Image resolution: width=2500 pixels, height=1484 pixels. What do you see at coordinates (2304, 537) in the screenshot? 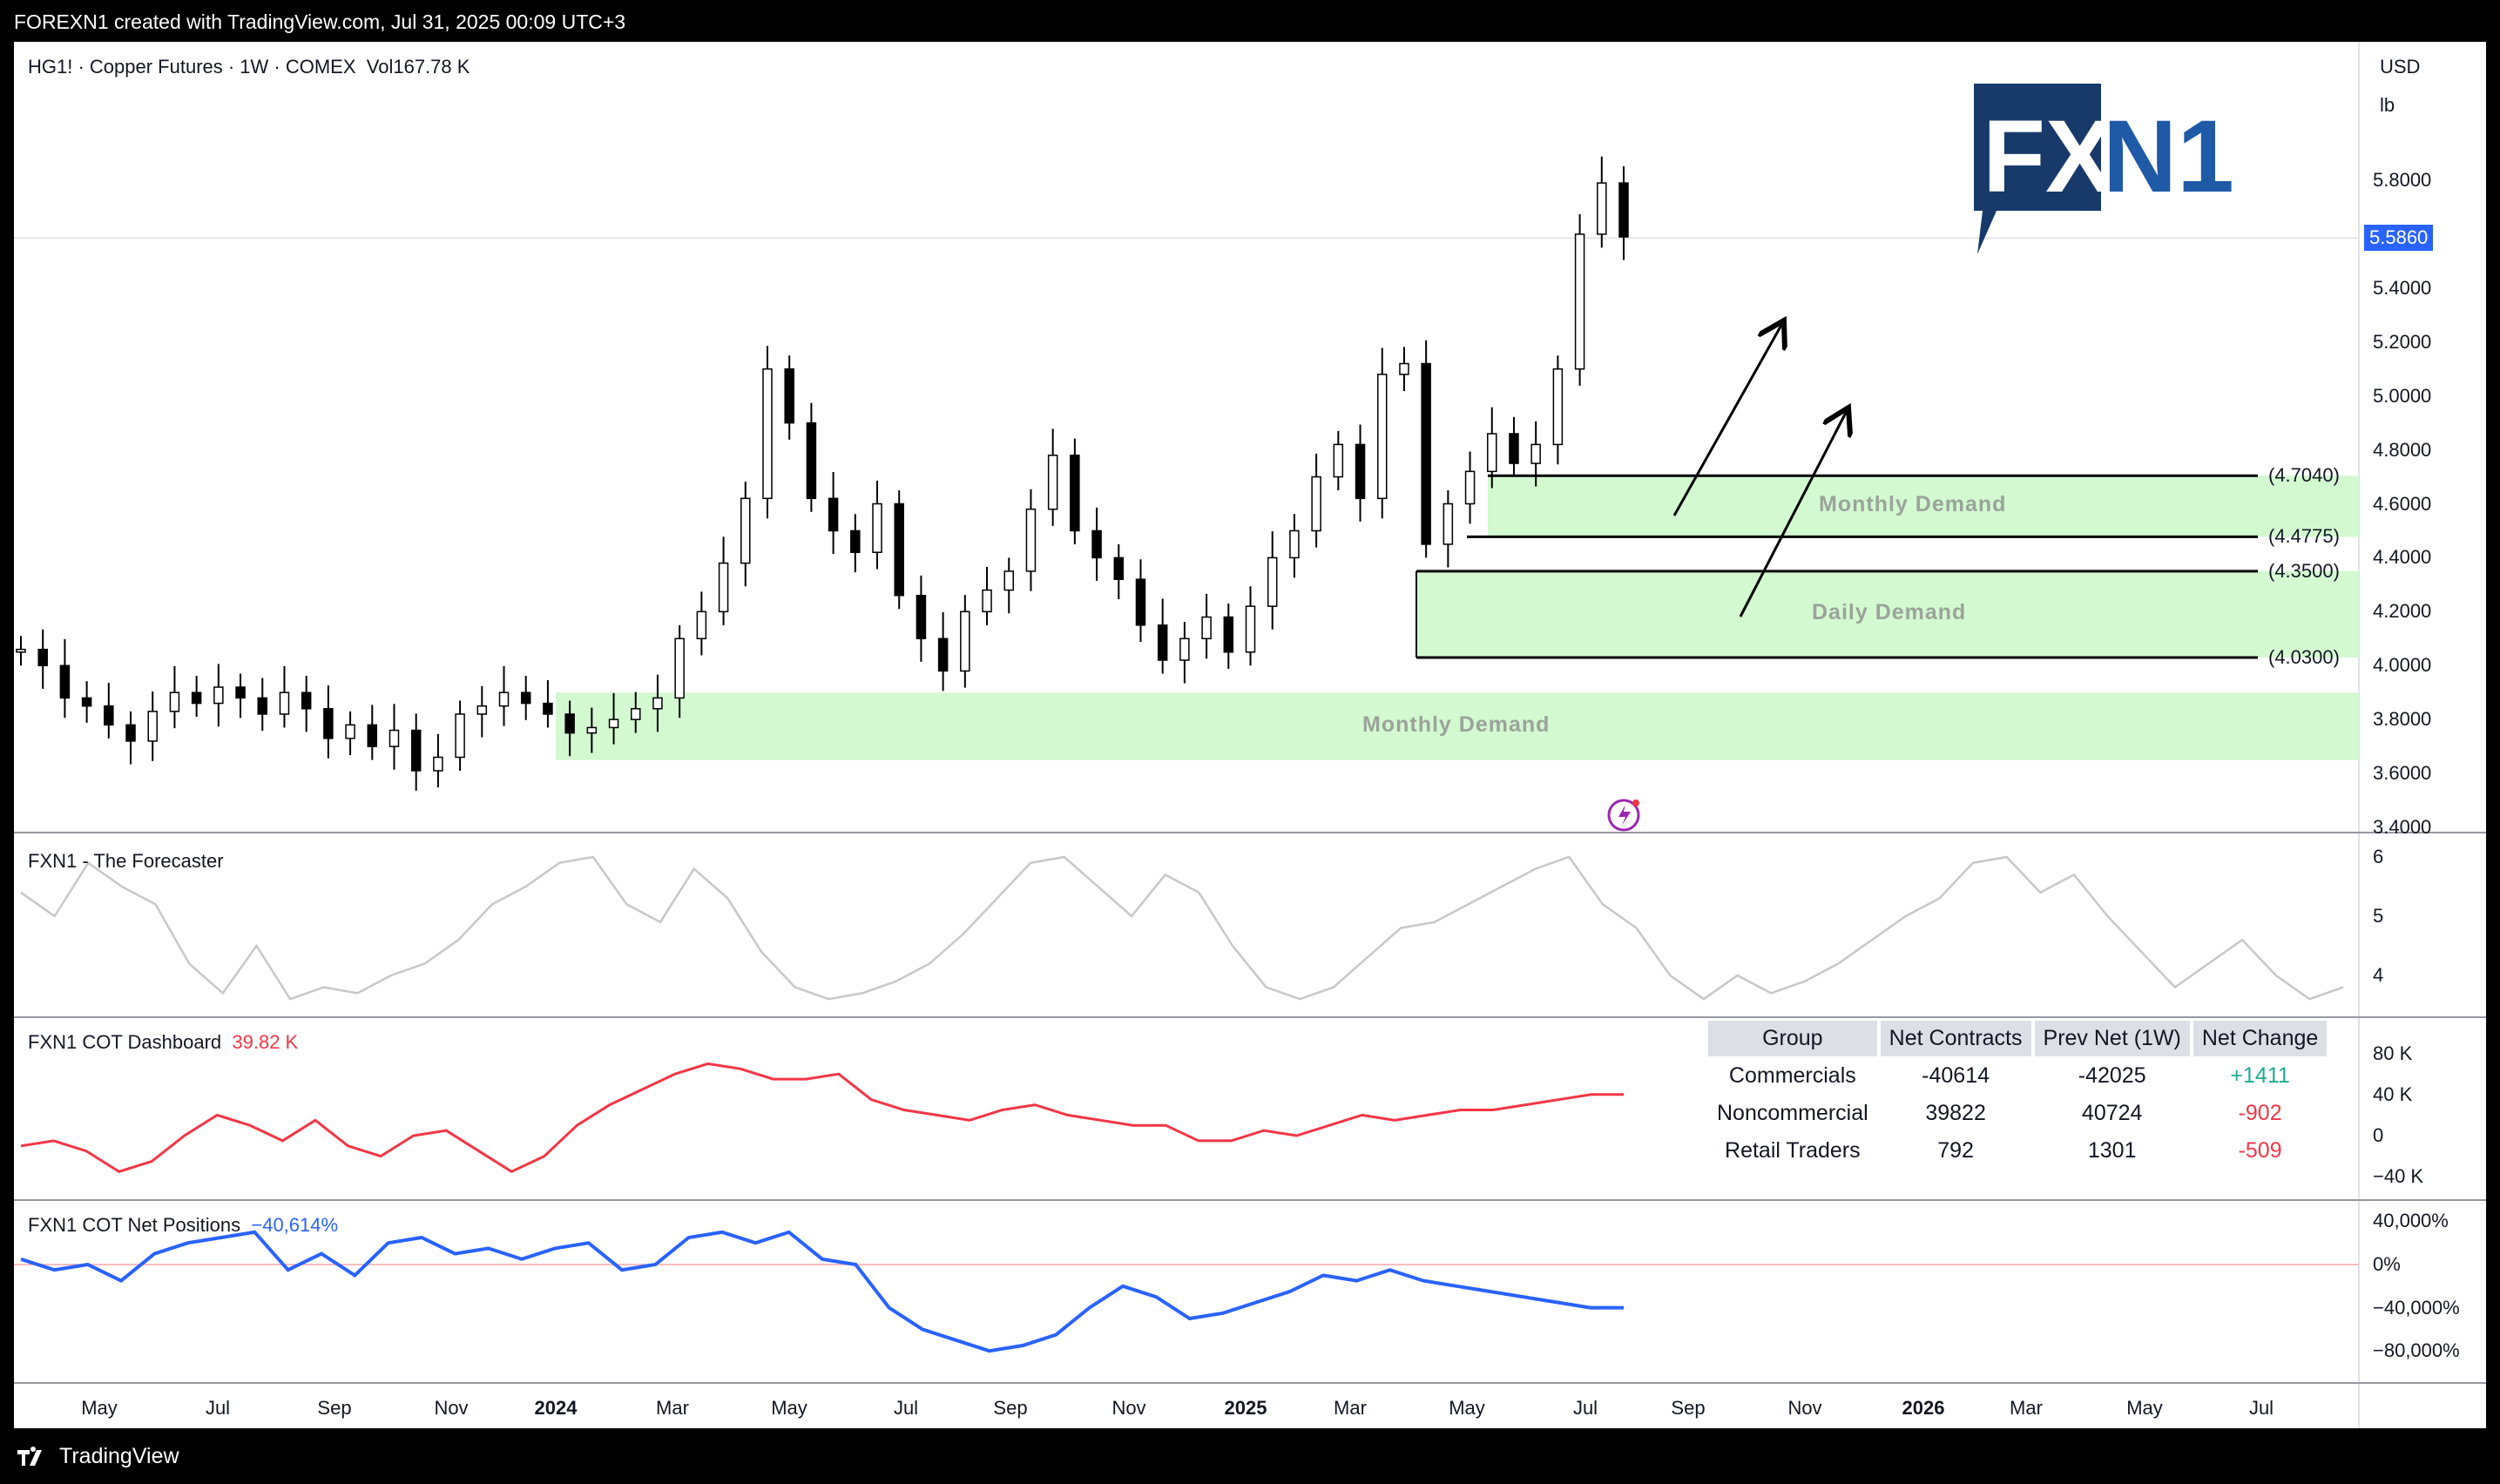
I see `level-label: (4.4775)` at bounding box center [2304, 537].